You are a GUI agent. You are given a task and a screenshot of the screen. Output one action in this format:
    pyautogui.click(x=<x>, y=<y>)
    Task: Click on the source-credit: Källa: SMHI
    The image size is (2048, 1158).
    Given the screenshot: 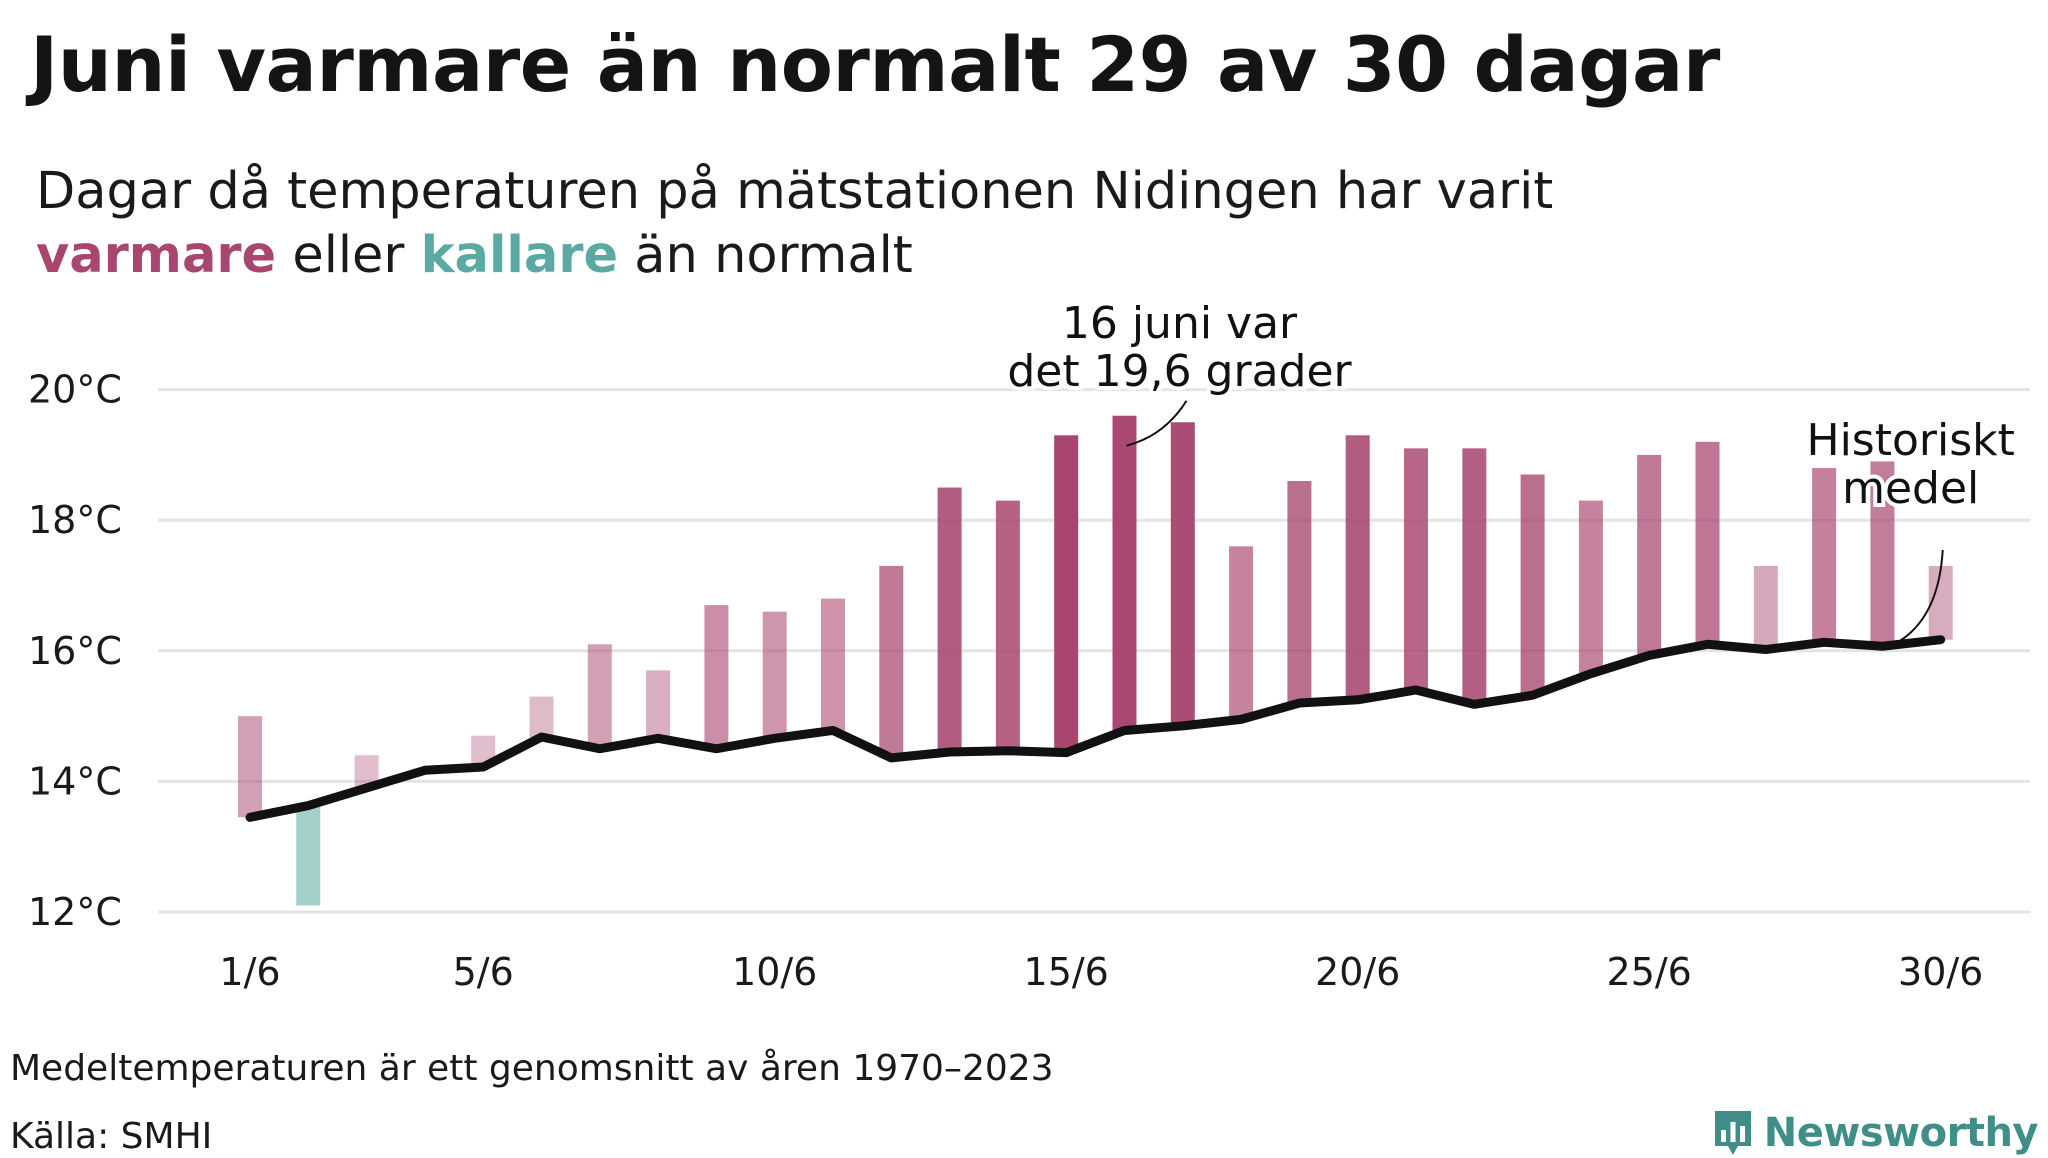 What is the action you would take?
    pyautogui.click(x=111, y=1136)
    